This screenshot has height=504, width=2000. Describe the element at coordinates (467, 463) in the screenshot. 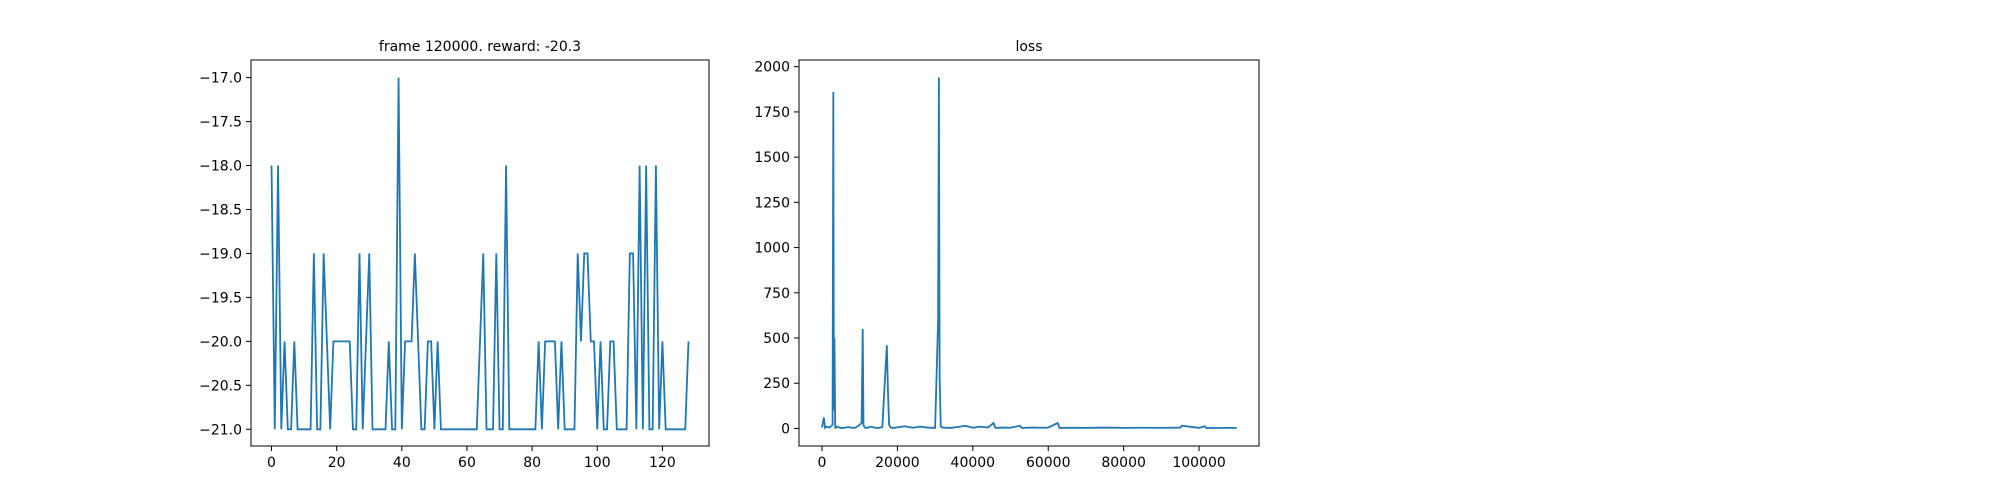

I see `x-tick-label: 60` at that location.